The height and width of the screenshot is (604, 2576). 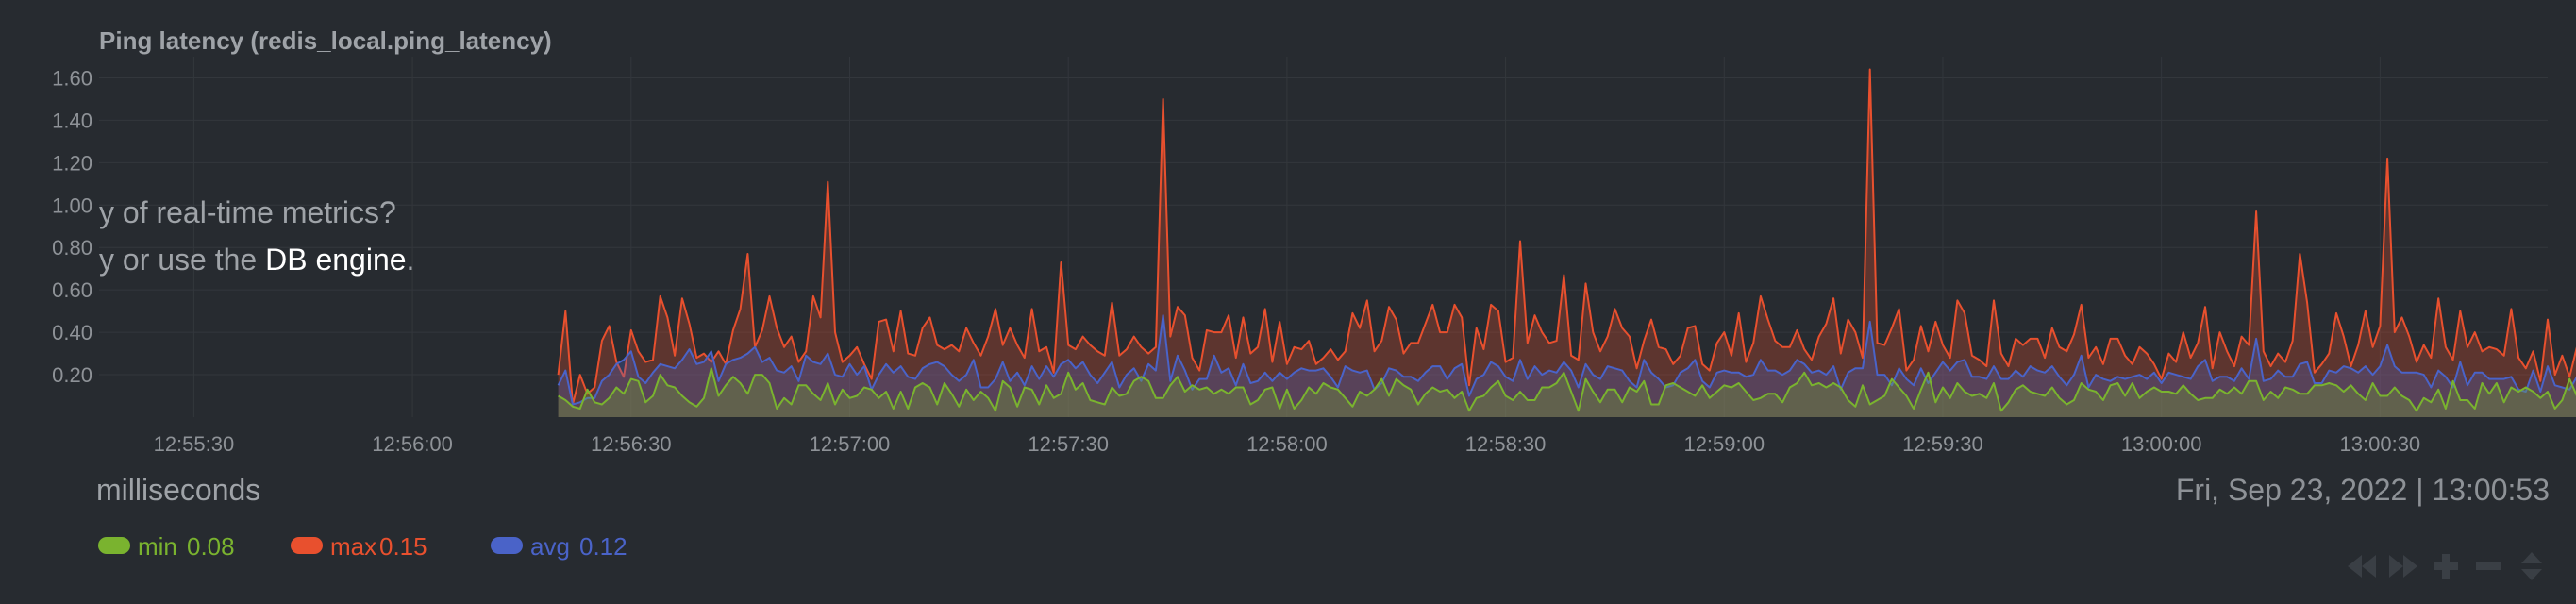 I want to click on y-tick-label: 0.60, so click(x=72, y=290).